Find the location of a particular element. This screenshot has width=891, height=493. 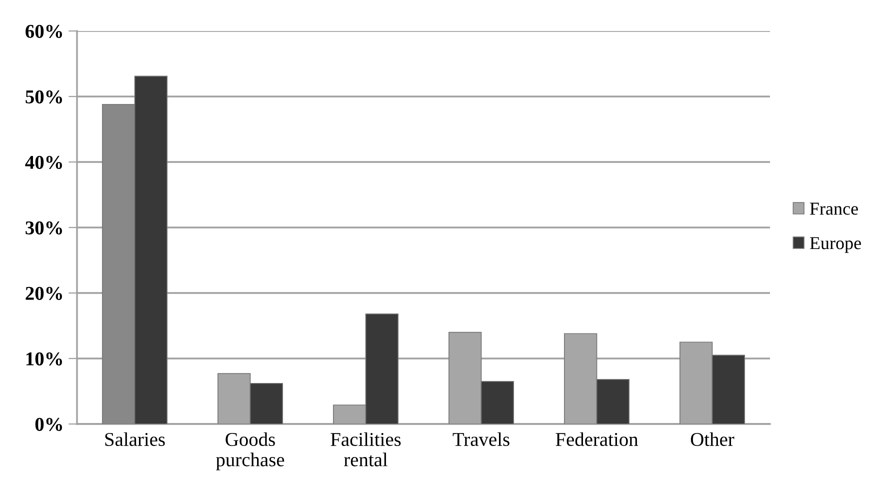

x-tick-label: Travels is located at coordinates (481, 439).